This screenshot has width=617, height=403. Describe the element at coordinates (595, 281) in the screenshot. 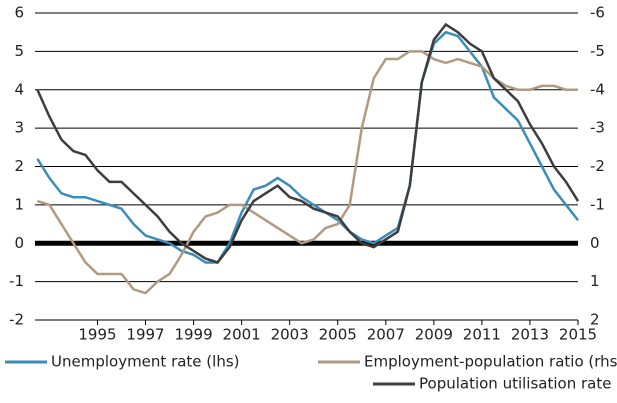

I see `y2-tick-label: 1` at that location.